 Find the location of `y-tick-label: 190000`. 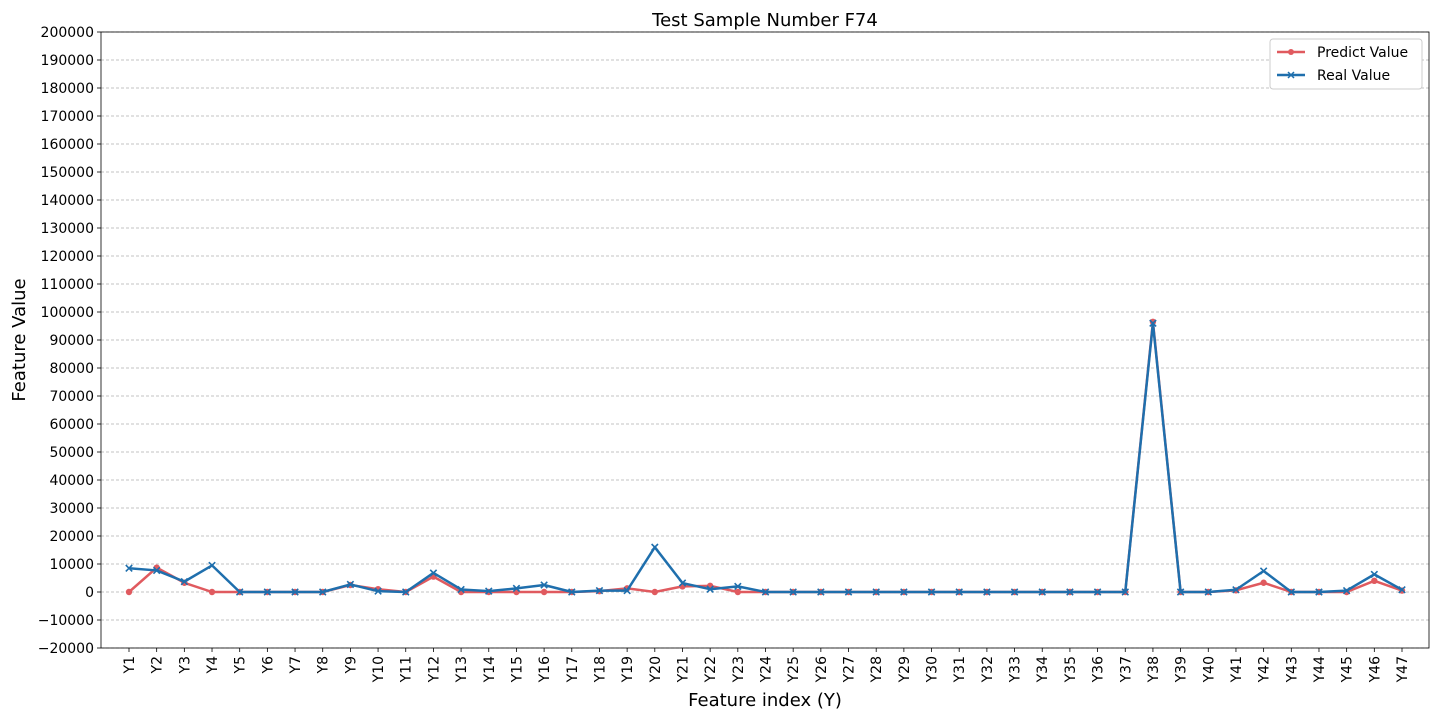

y-tick-label: 190000 is located at coordinates (67, 61).